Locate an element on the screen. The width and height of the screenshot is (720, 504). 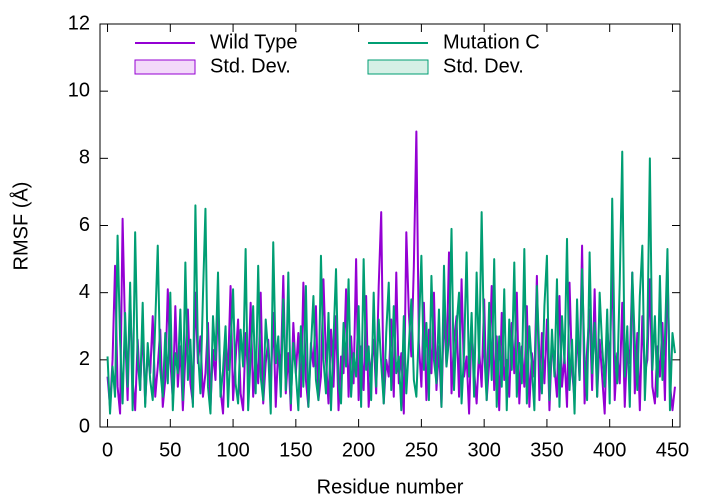
x-tick-label: 150 is located at coordinates (295, 450).